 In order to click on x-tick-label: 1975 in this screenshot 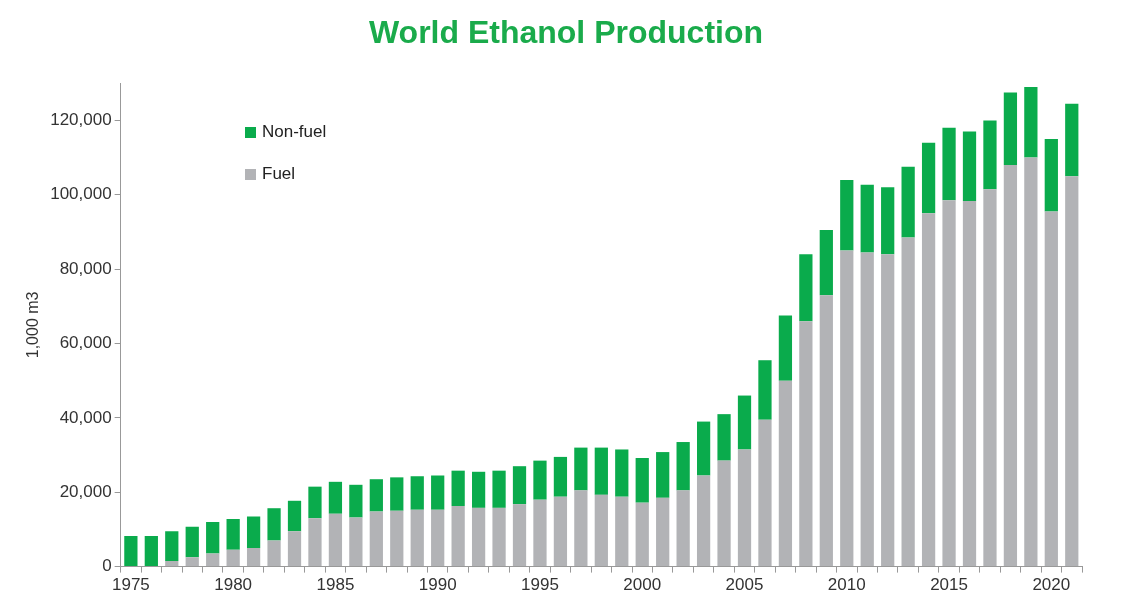, I will do `click(130, 585)`.